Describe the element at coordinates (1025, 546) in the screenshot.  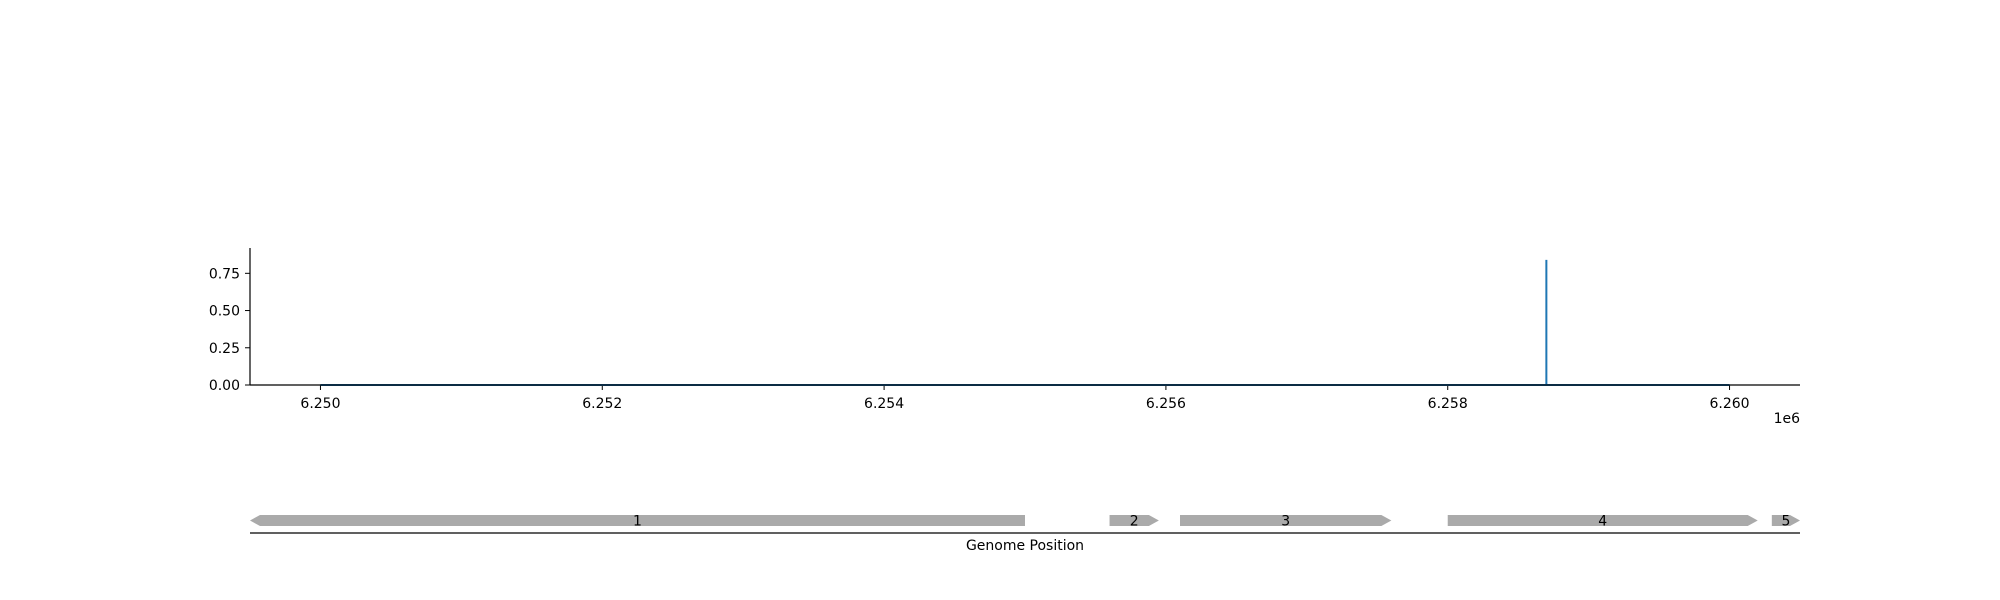
I see `x-axis-label: Genome Position` at that location.